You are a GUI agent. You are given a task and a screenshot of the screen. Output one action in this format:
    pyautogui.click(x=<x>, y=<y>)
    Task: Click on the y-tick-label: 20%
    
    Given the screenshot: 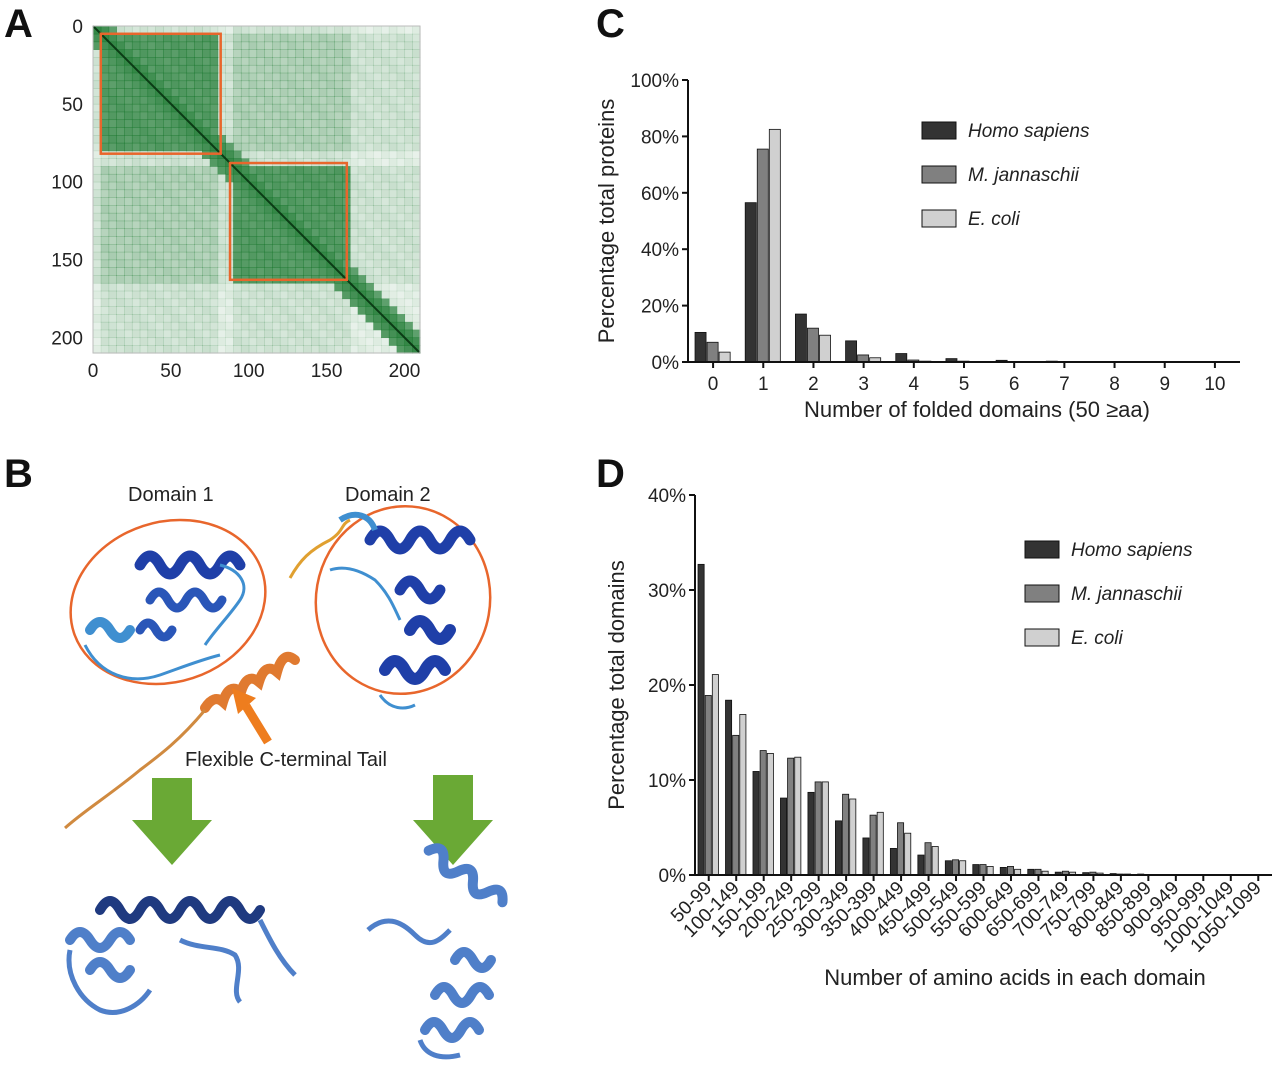 What is the action you would take?
    pyautogui.click(x=660, y=307)
    